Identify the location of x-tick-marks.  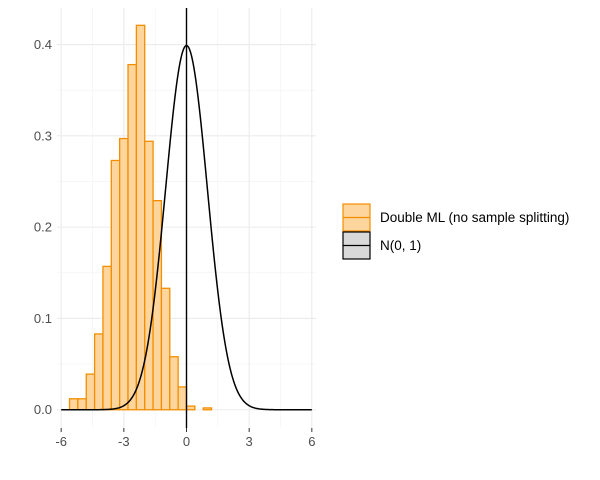
(186, 430).